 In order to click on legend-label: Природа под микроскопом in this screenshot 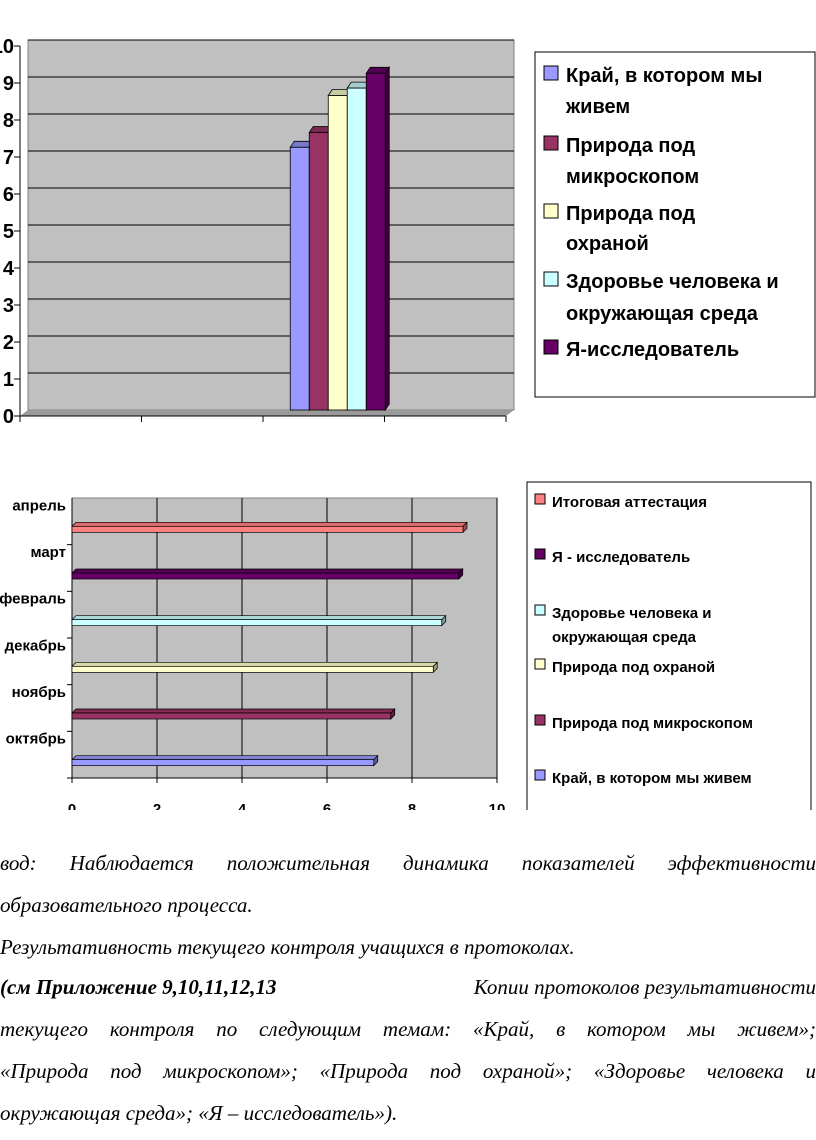, I will do `click(652, 723)`.